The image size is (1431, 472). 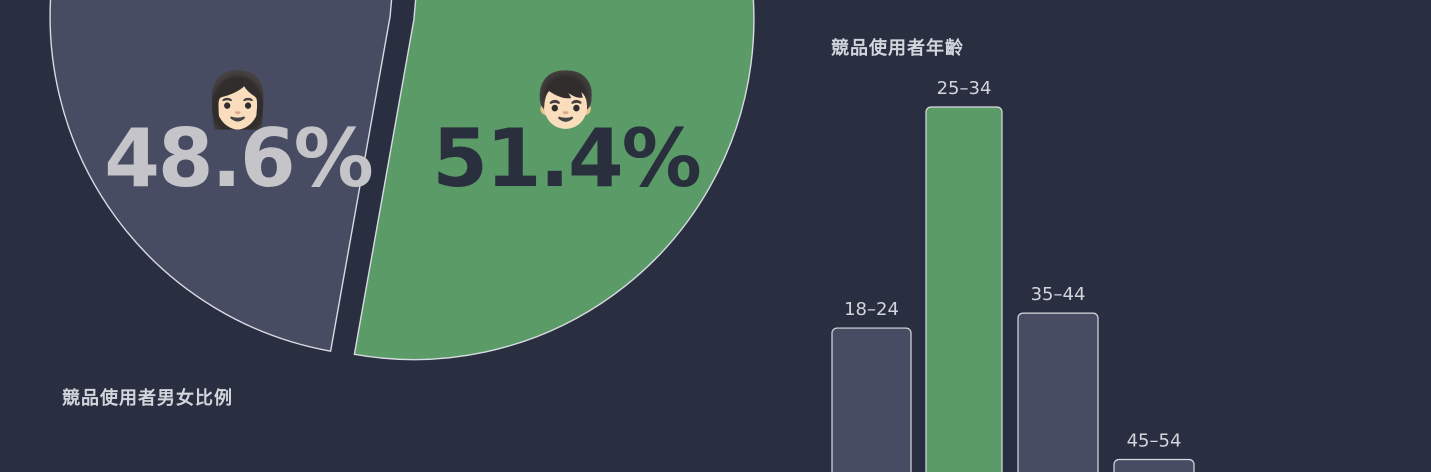 I want to click on female-icon: 👩🏻, so click(x=237, y=100).